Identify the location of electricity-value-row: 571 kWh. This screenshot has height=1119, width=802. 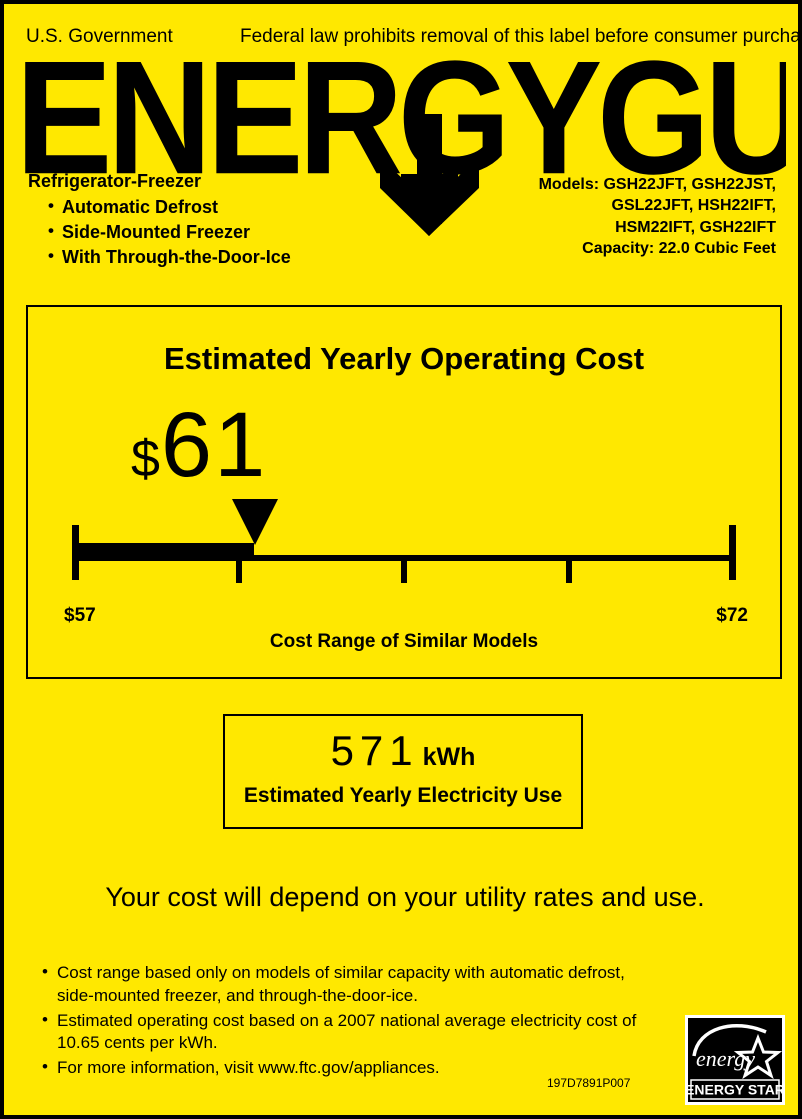
(403, 744).